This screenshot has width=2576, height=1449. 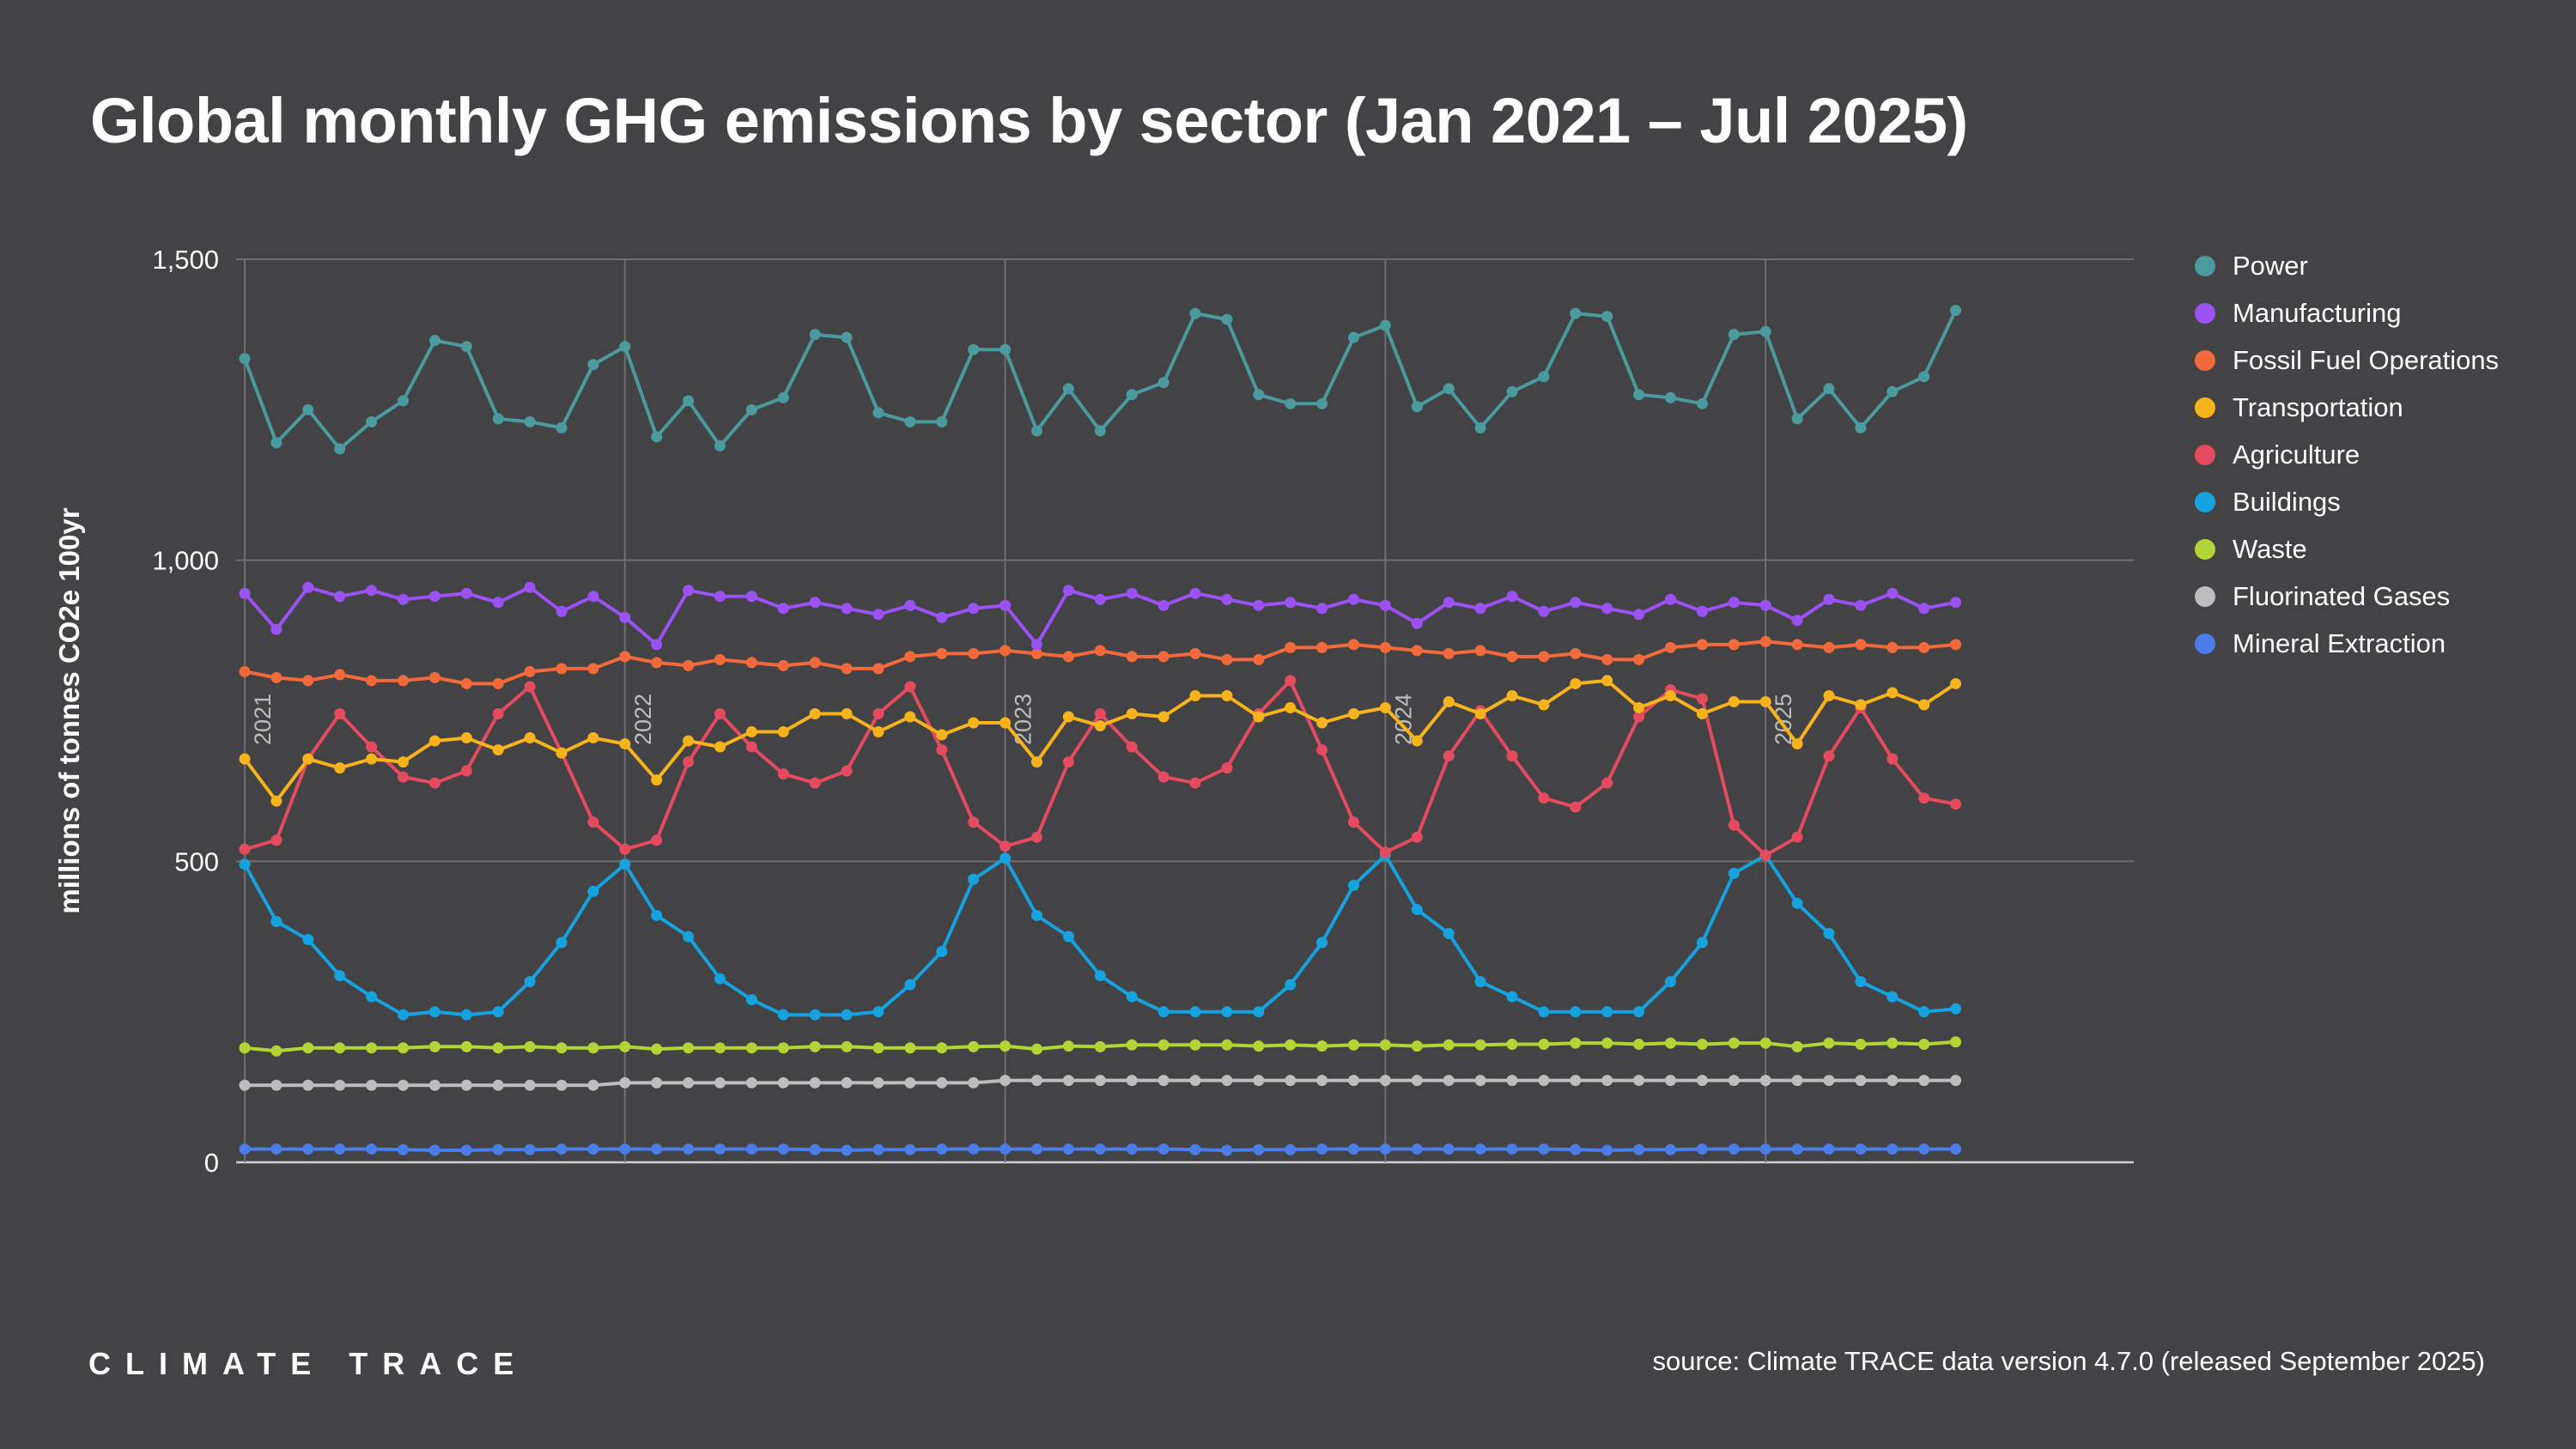 I want to click on legend-label: Transportation, so click(x=2318, y=406).